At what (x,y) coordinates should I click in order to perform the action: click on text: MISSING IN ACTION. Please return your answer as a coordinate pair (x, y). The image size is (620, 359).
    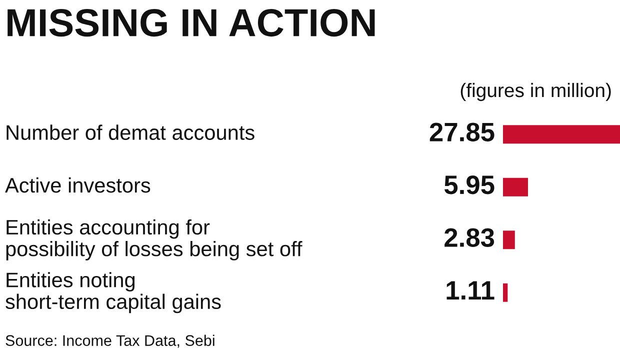
    Looking at the image, I should click on (191, 23).